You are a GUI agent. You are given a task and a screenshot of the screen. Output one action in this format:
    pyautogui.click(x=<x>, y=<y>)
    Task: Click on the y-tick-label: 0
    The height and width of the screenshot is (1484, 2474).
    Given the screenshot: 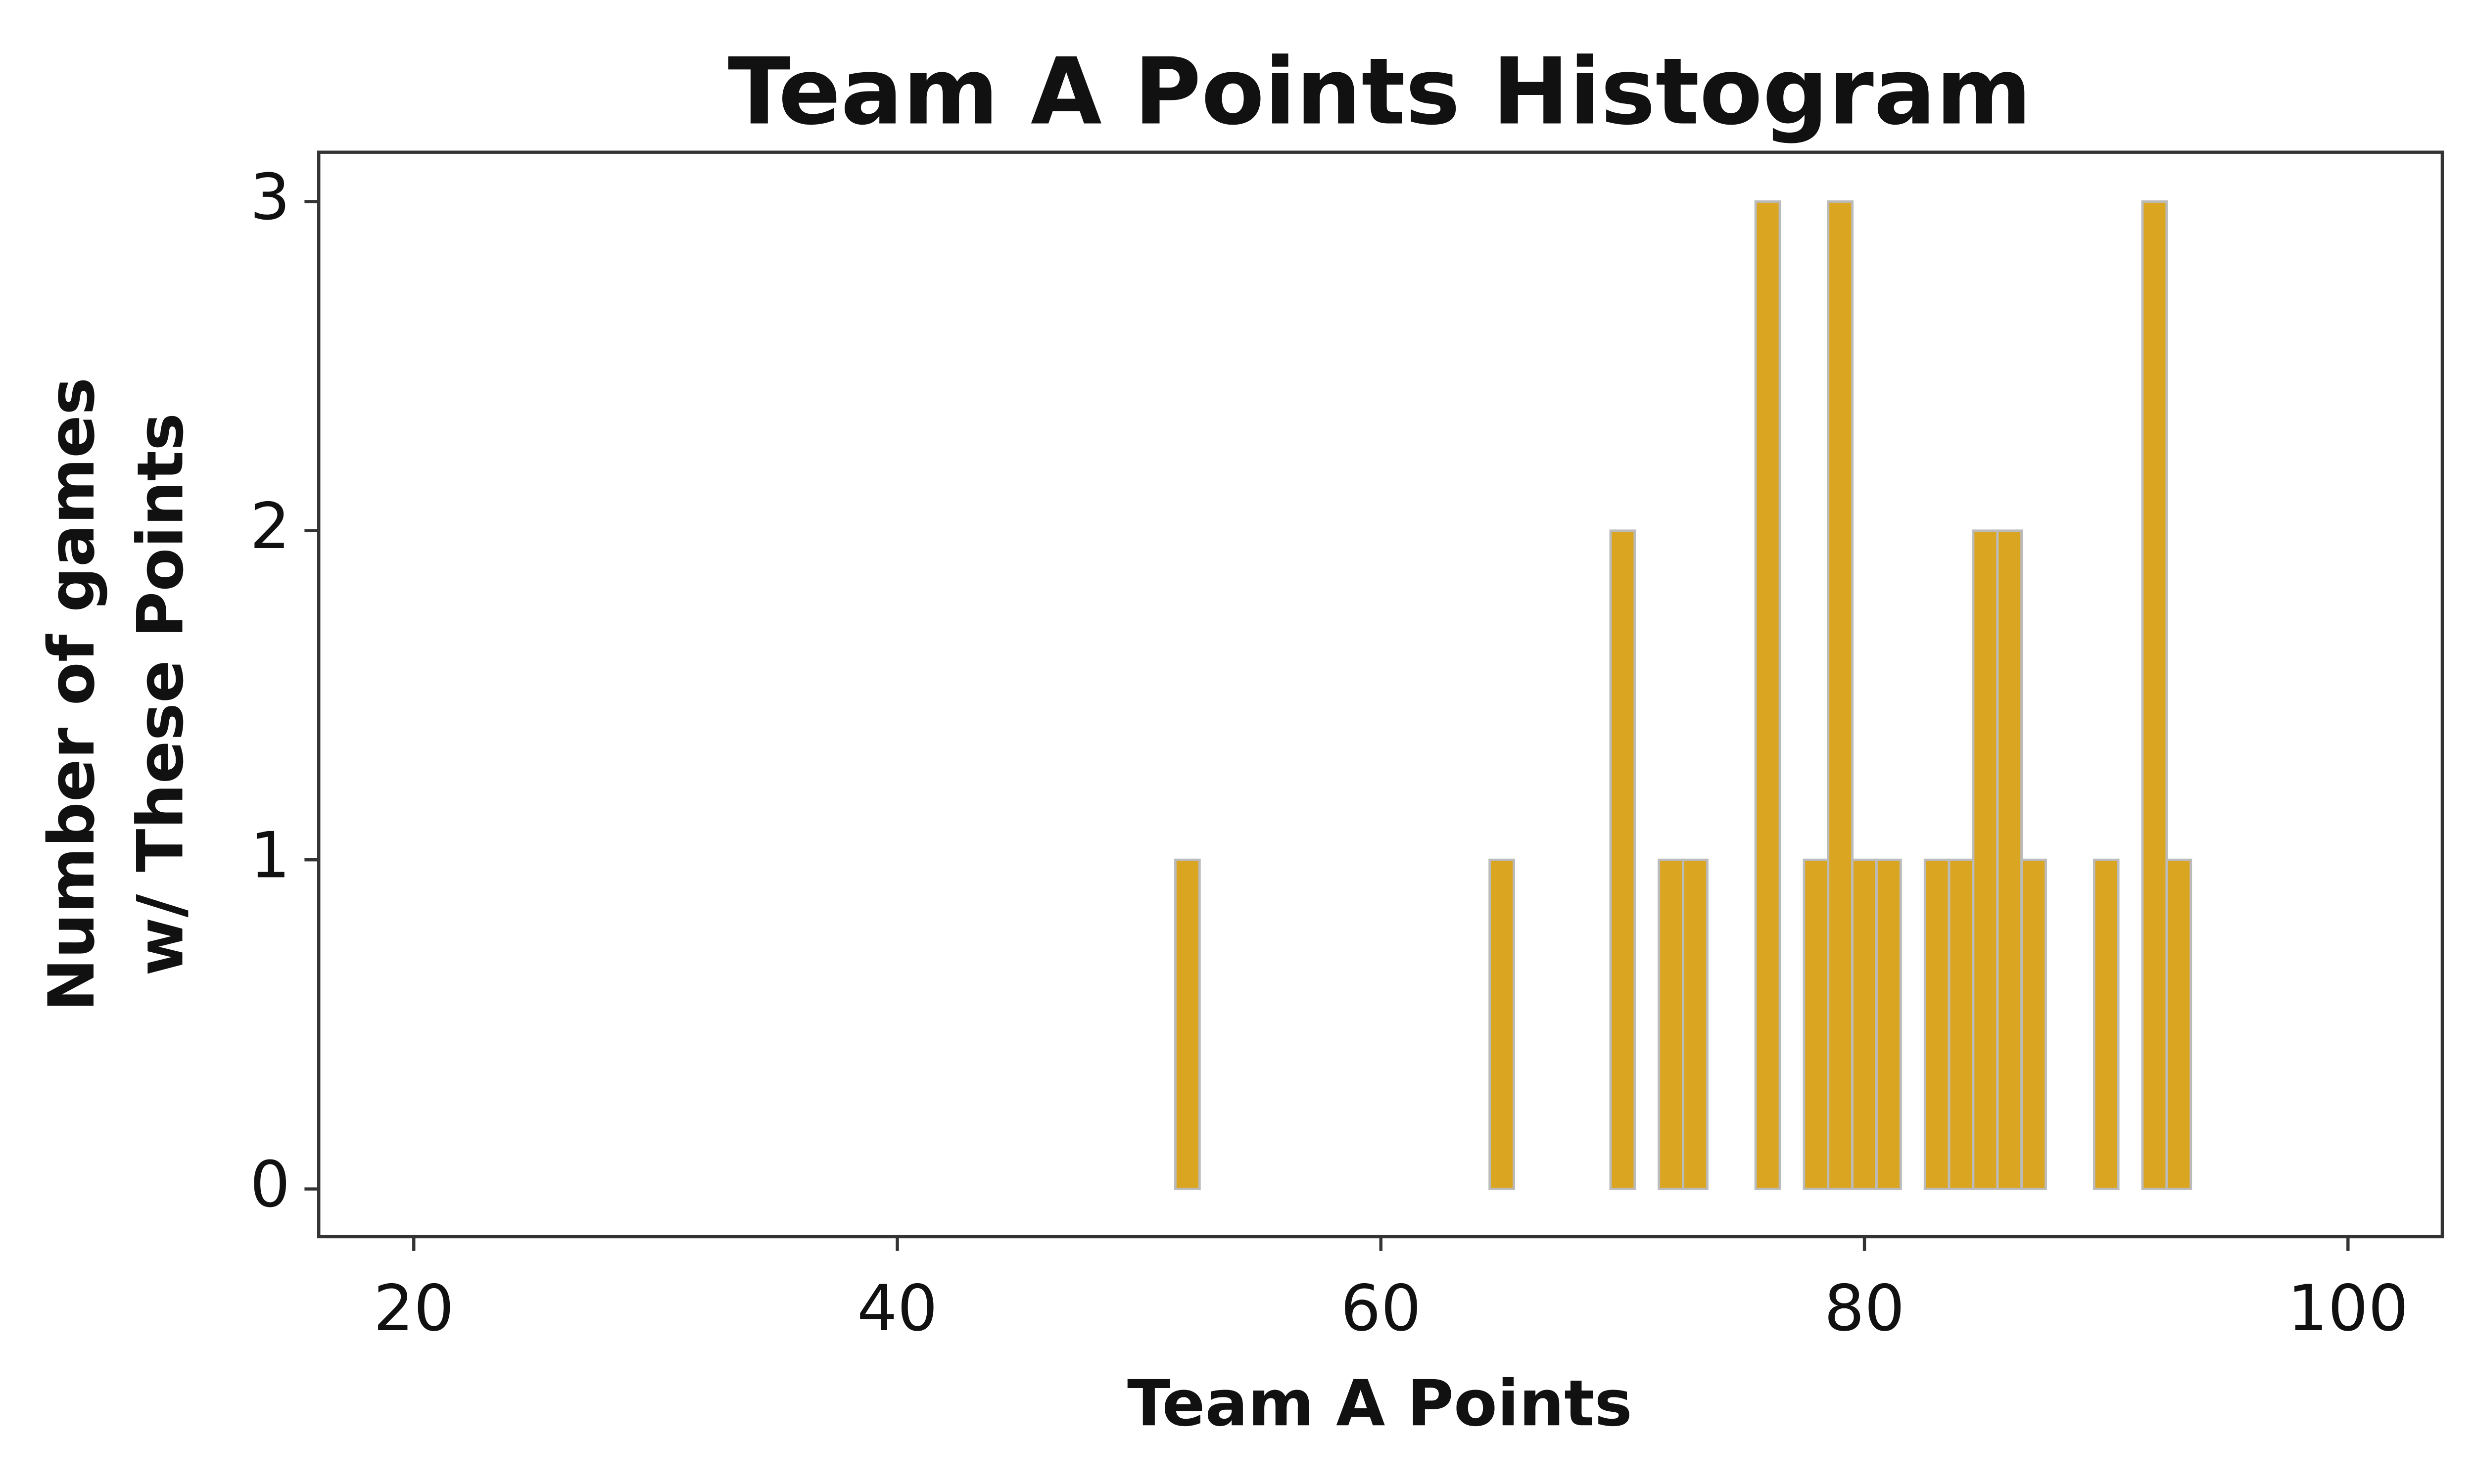 What is the action you would take?
    pyautogui.click(x=270, y=1185)
    